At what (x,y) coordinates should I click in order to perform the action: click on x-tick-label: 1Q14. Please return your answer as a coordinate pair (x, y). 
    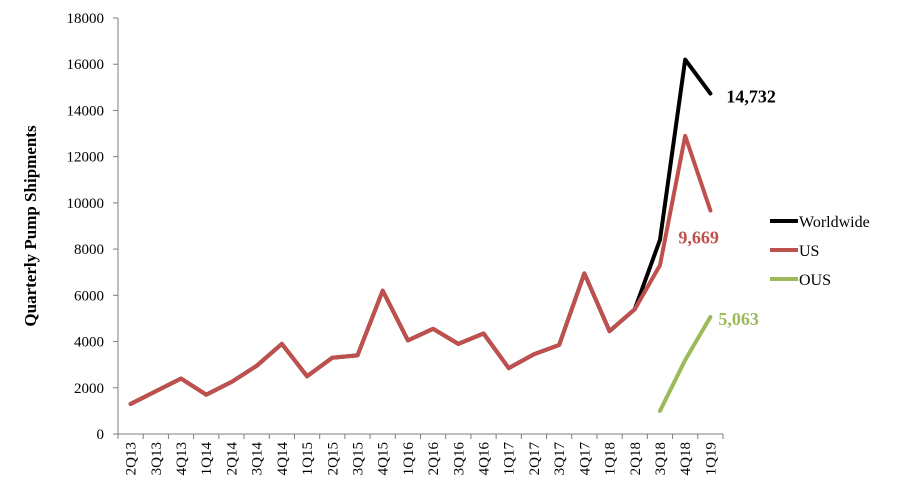
    Looking at the image, I should click on (207, 459).